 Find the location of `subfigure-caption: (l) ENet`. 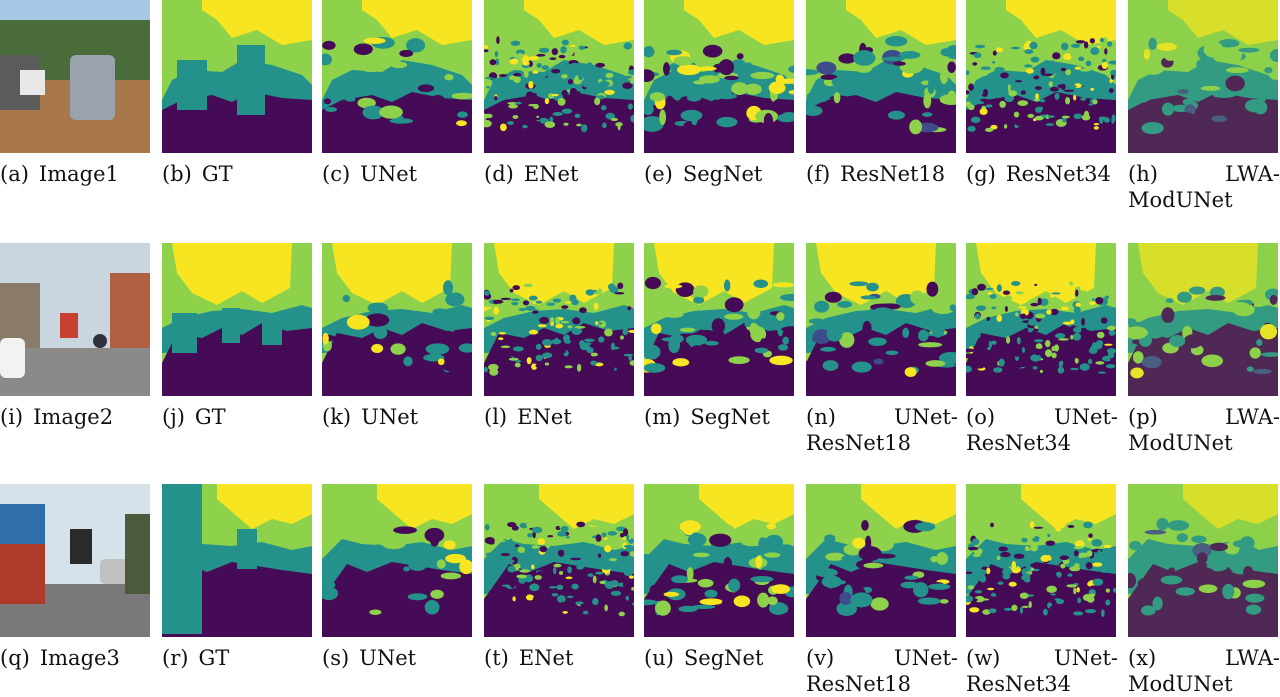

subfigure-caption: (l) ENet is located at coordinates (560, 417).